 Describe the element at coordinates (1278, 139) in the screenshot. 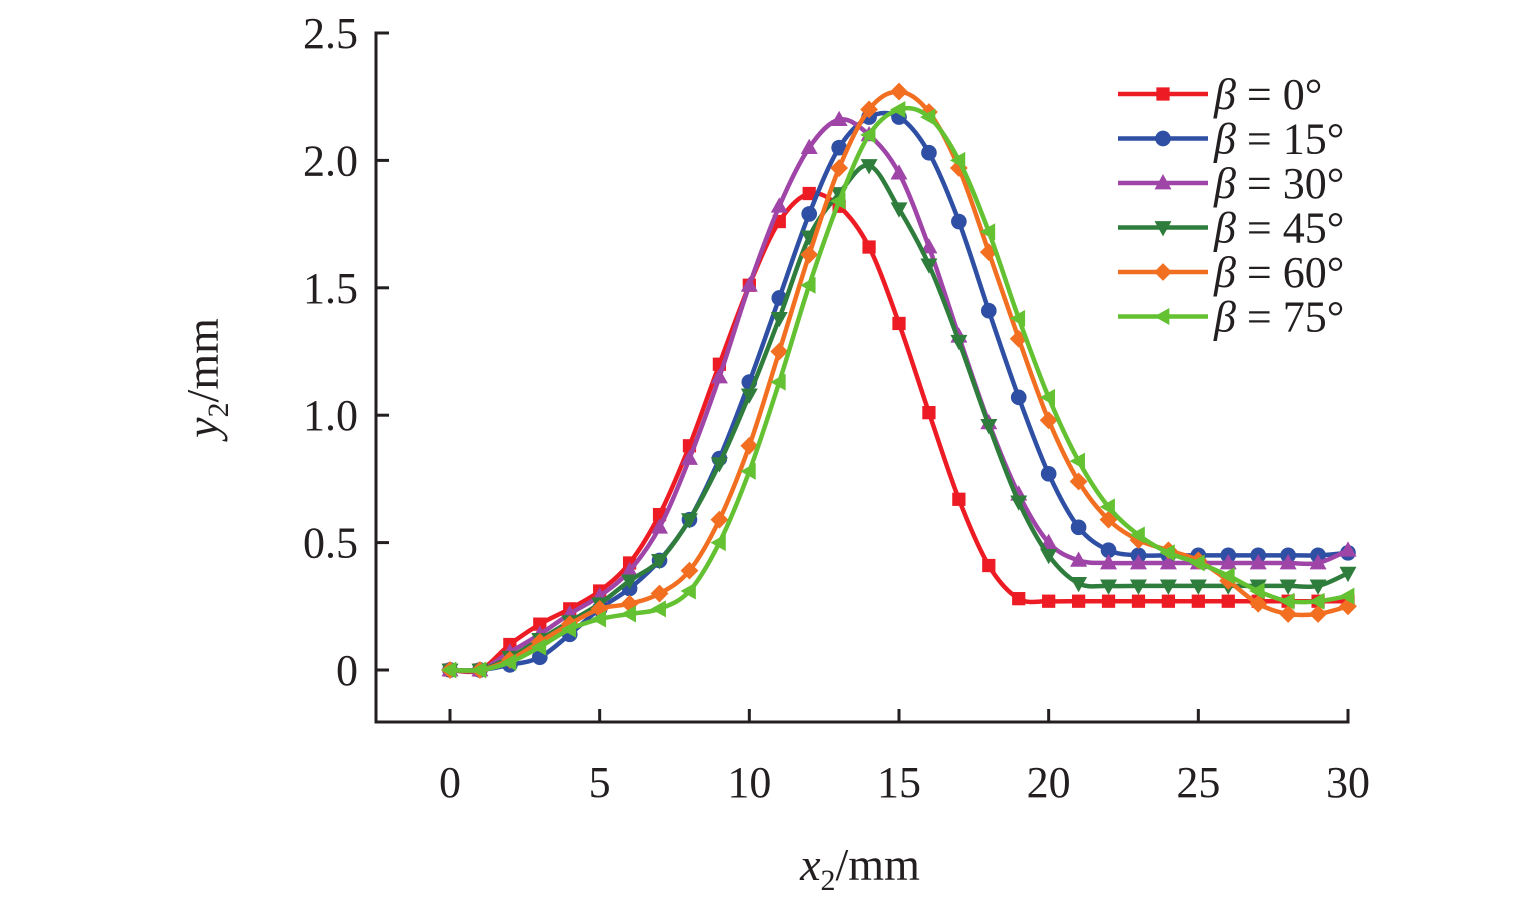

I see `legend-label: β = 15°` at that location.